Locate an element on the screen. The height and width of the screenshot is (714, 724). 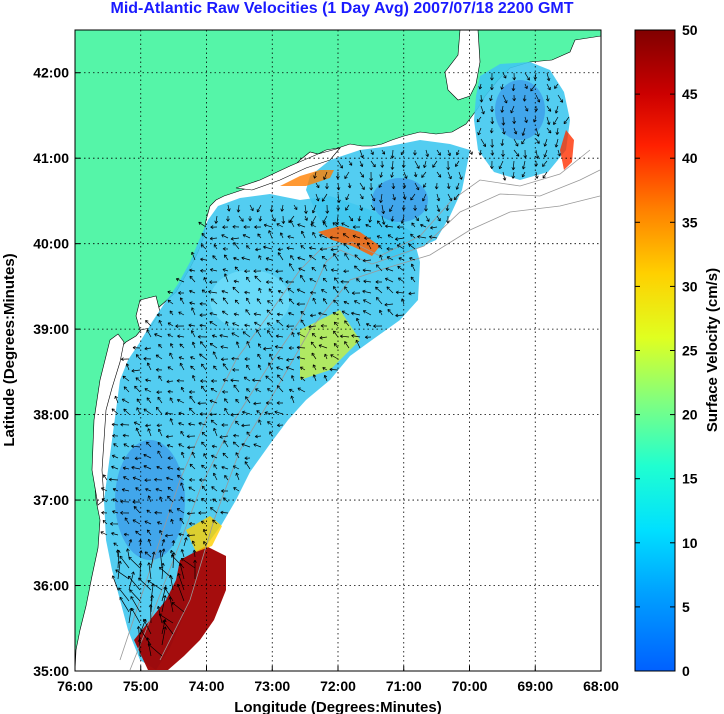
colorbar-tick-label: 15 is located at coordinates (690, 479).